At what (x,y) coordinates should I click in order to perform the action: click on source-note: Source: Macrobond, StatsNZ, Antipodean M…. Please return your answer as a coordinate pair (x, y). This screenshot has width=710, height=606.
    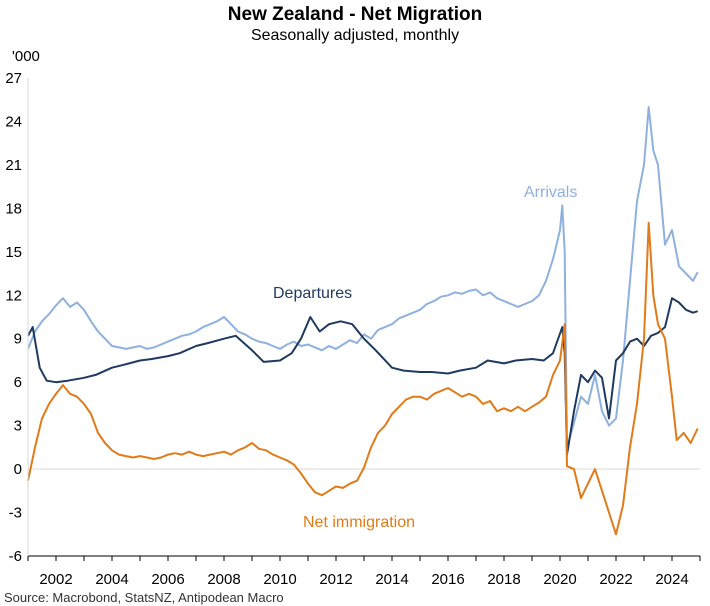
    Looking at the image, I should click on (144, 597).